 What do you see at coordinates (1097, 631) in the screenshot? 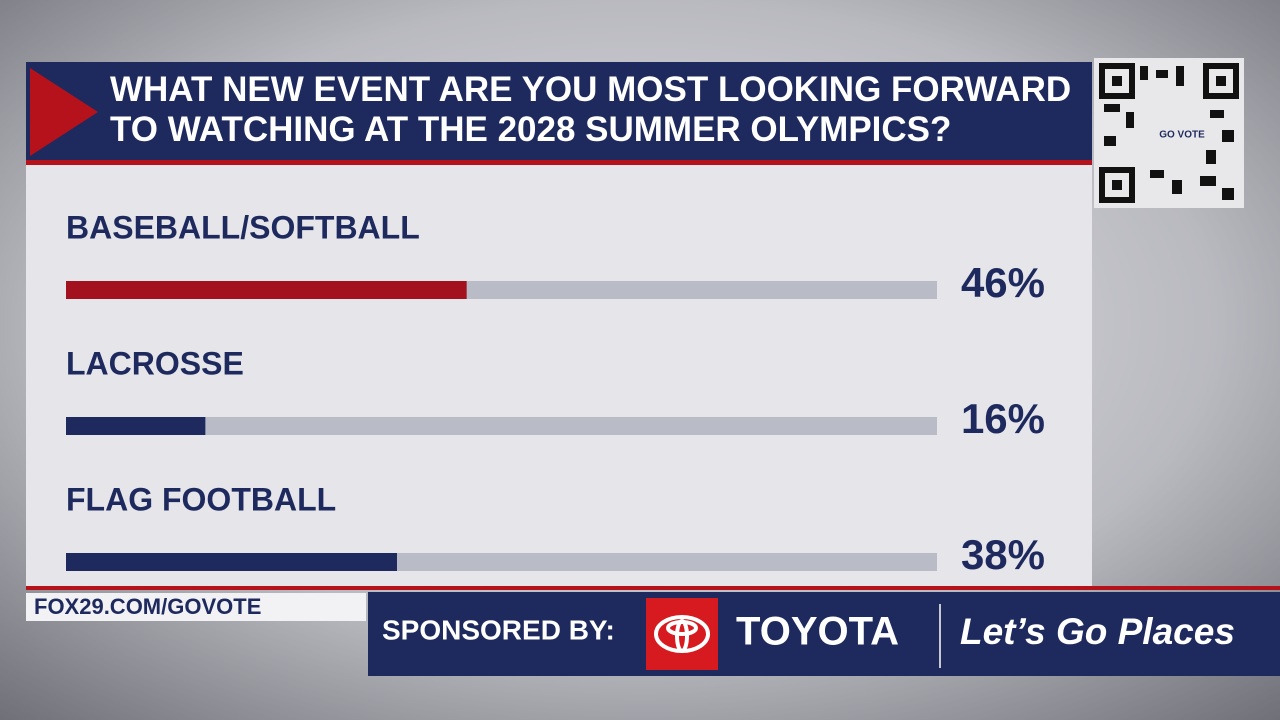
I see `slogan: Let’s Go Places` at bounding box center [1097, 631].